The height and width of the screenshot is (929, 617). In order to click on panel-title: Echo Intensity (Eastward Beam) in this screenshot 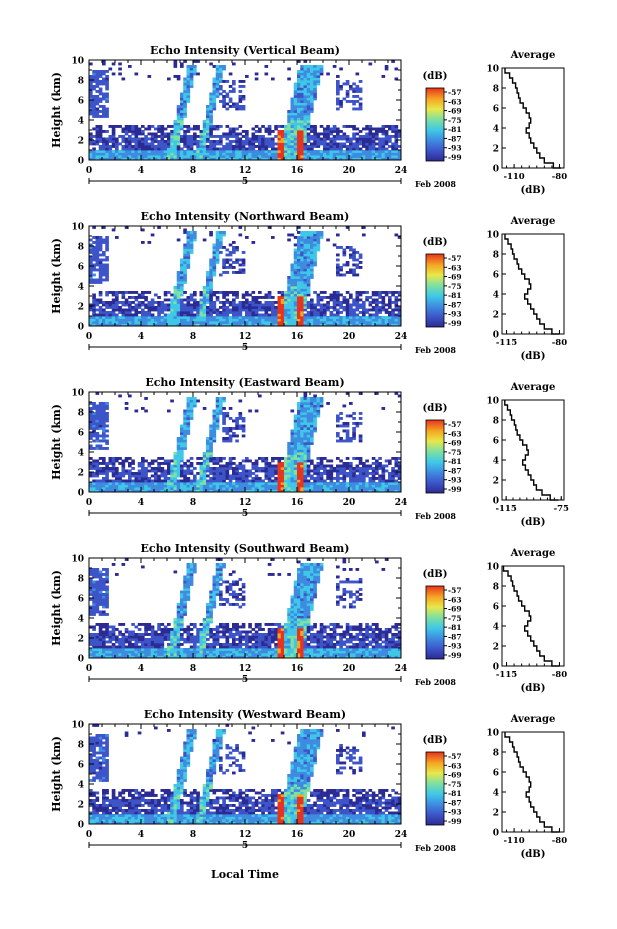, I will do `click(244, 382)`.